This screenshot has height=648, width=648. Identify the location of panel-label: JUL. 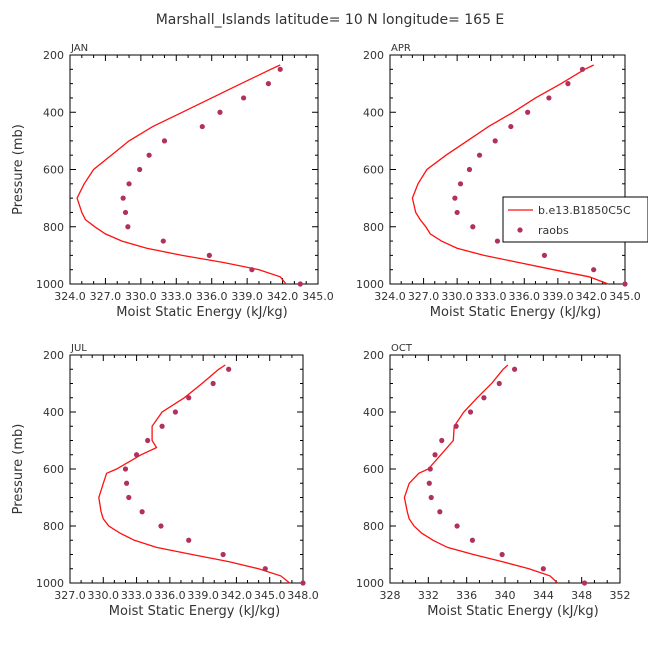
(78, 348).